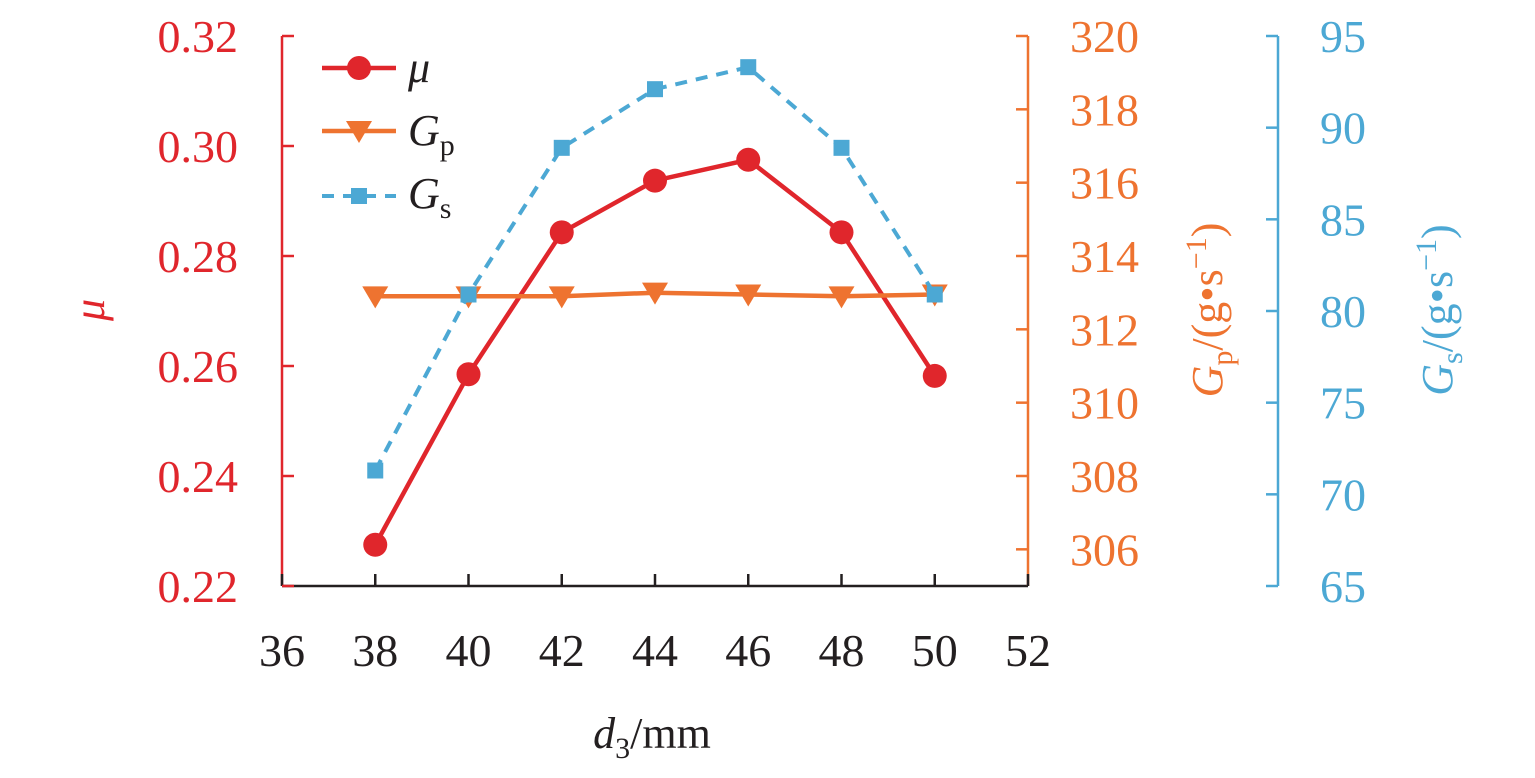 Image resolution: width=1535 pixels, height=778 pixels. I want to click on x-tick-label: 38, so click(375, 650).